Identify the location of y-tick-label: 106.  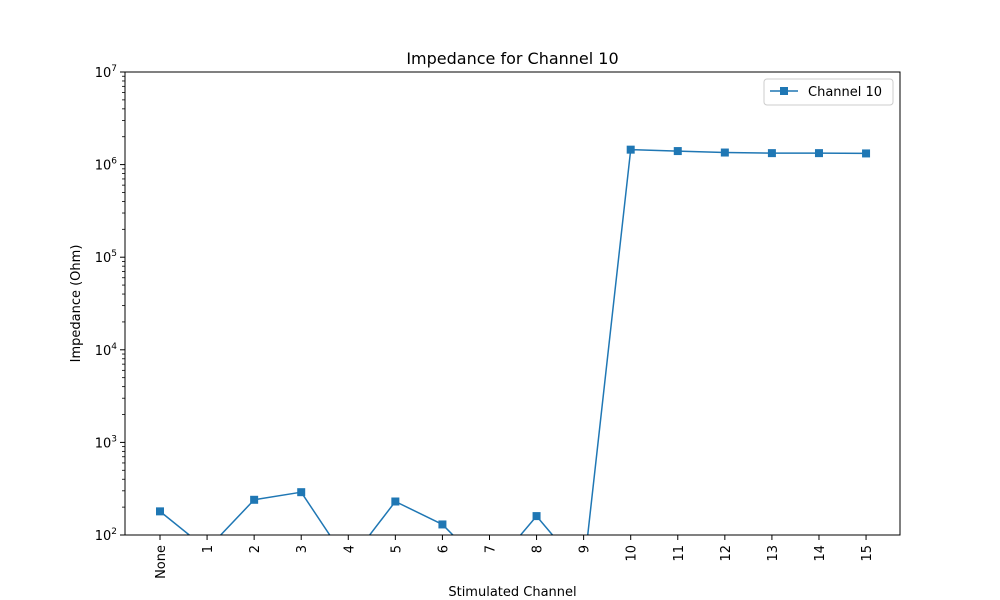
(106, 165).